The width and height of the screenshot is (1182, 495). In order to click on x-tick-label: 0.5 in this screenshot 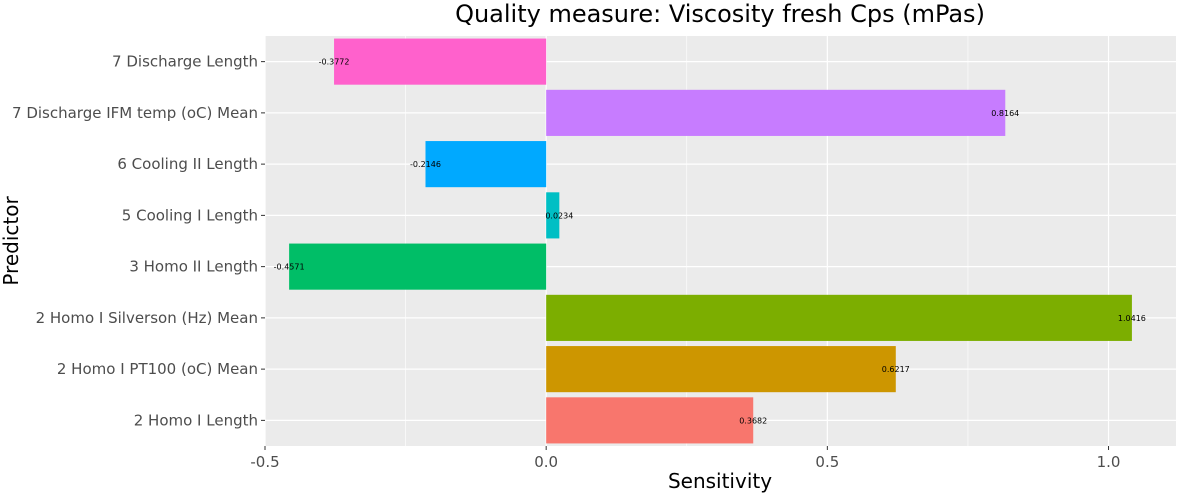, I will do `click(827, 462)`.